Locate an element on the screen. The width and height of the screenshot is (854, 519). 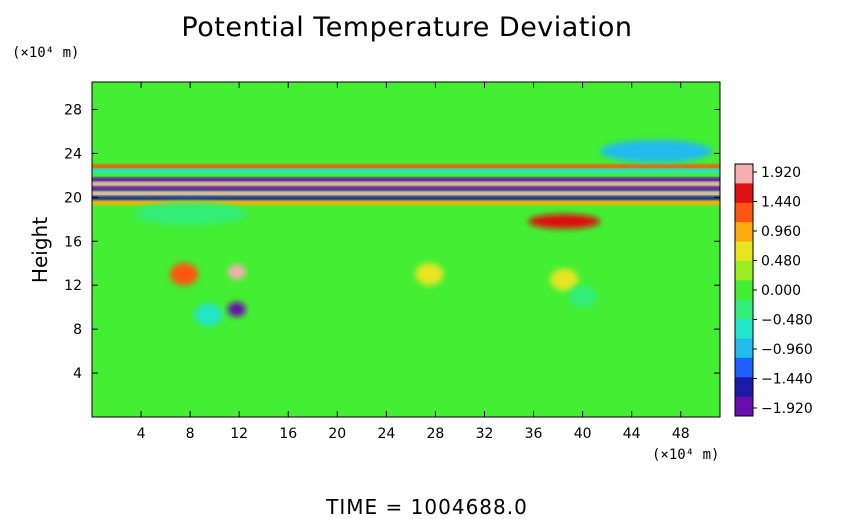
colorbar-tick-label: −1.920 is located at coordinates (787, 409).